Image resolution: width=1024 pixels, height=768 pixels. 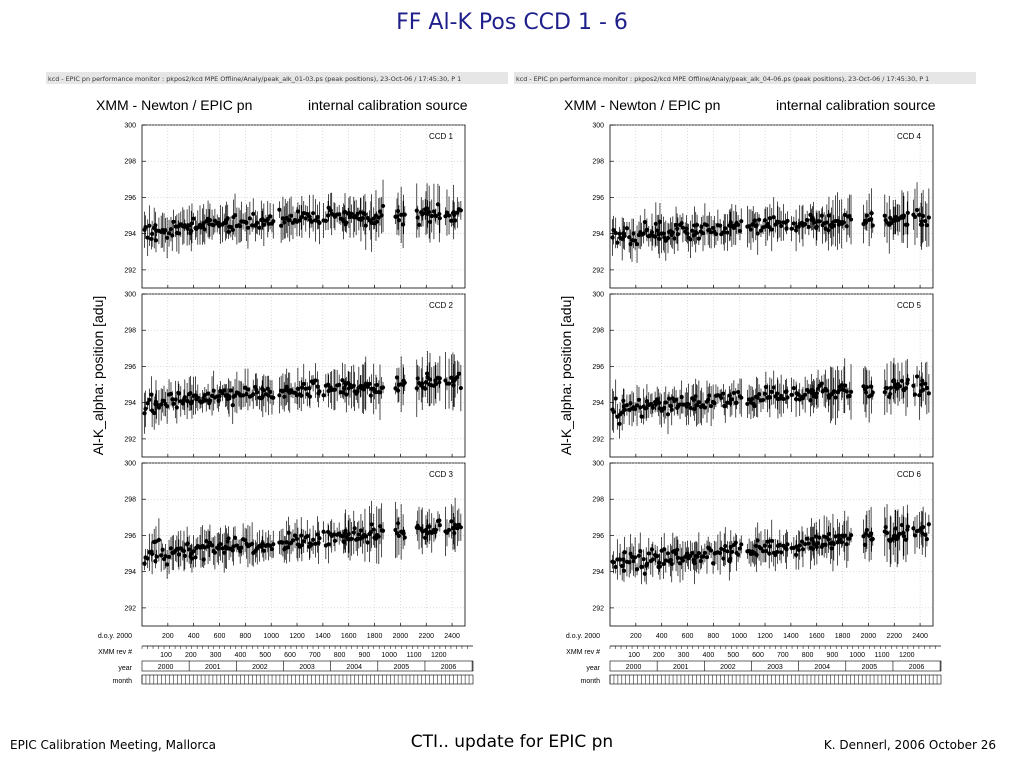 What do you see at coordinates (115, 652) in the screenshot?
I see `x-row-label: XMM rev #` at bounding box center [115, 652].